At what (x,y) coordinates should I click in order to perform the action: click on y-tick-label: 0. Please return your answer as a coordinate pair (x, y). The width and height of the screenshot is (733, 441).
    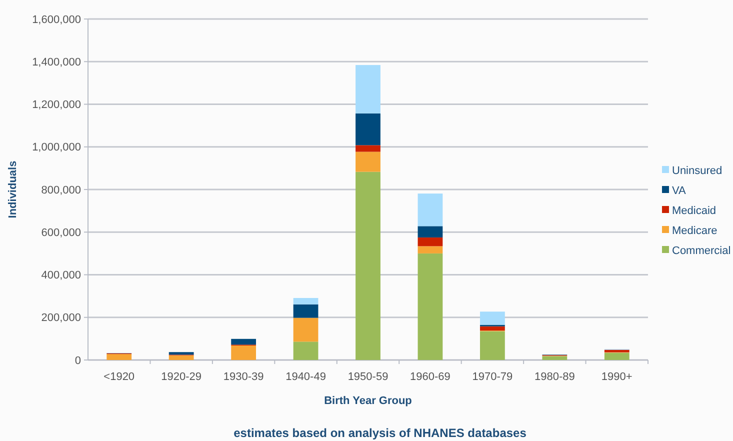
    Looking at the image, I should click on (77, 360).